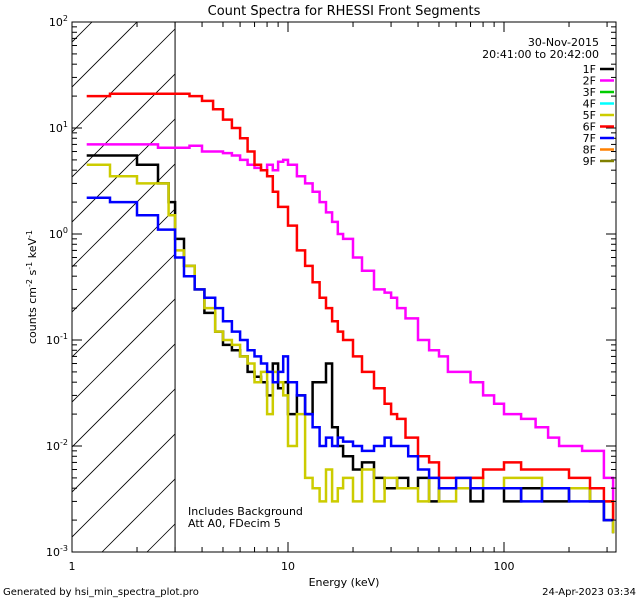  I want to click on legend-label-2f: 2F, so click(589, 81).